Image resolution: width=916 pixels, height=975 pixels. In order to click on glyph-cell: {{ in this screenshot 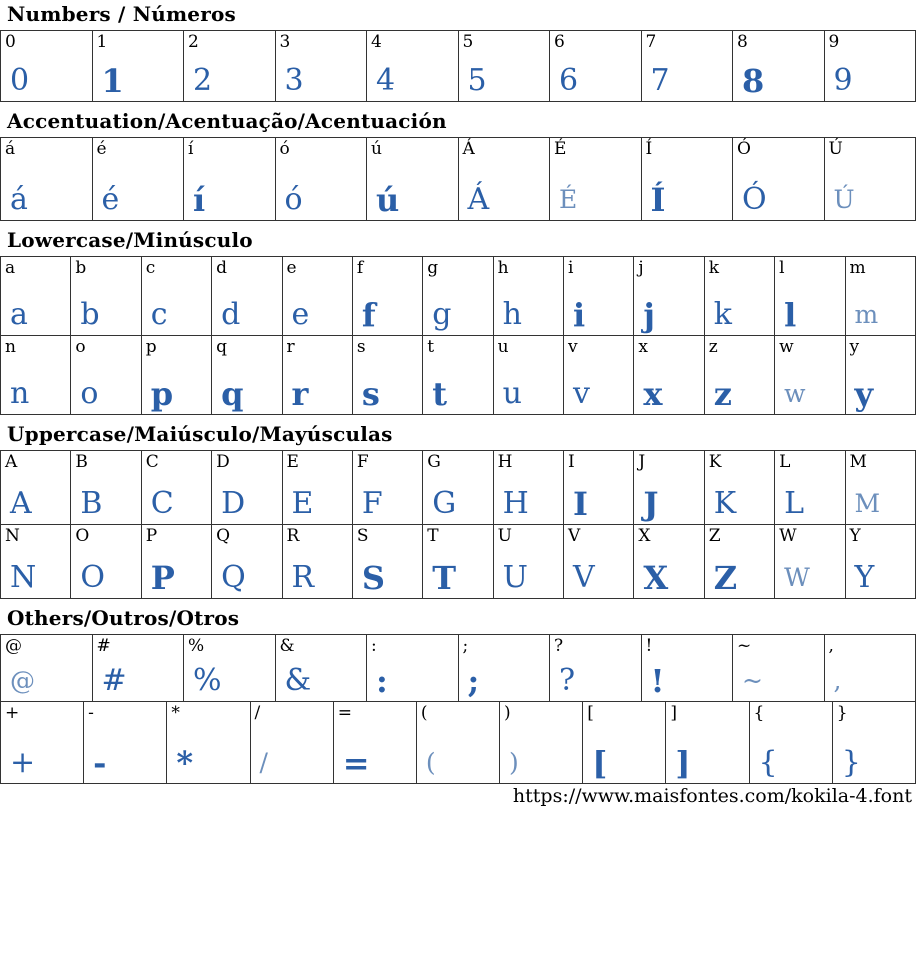, I will do `click(790, 742)`.